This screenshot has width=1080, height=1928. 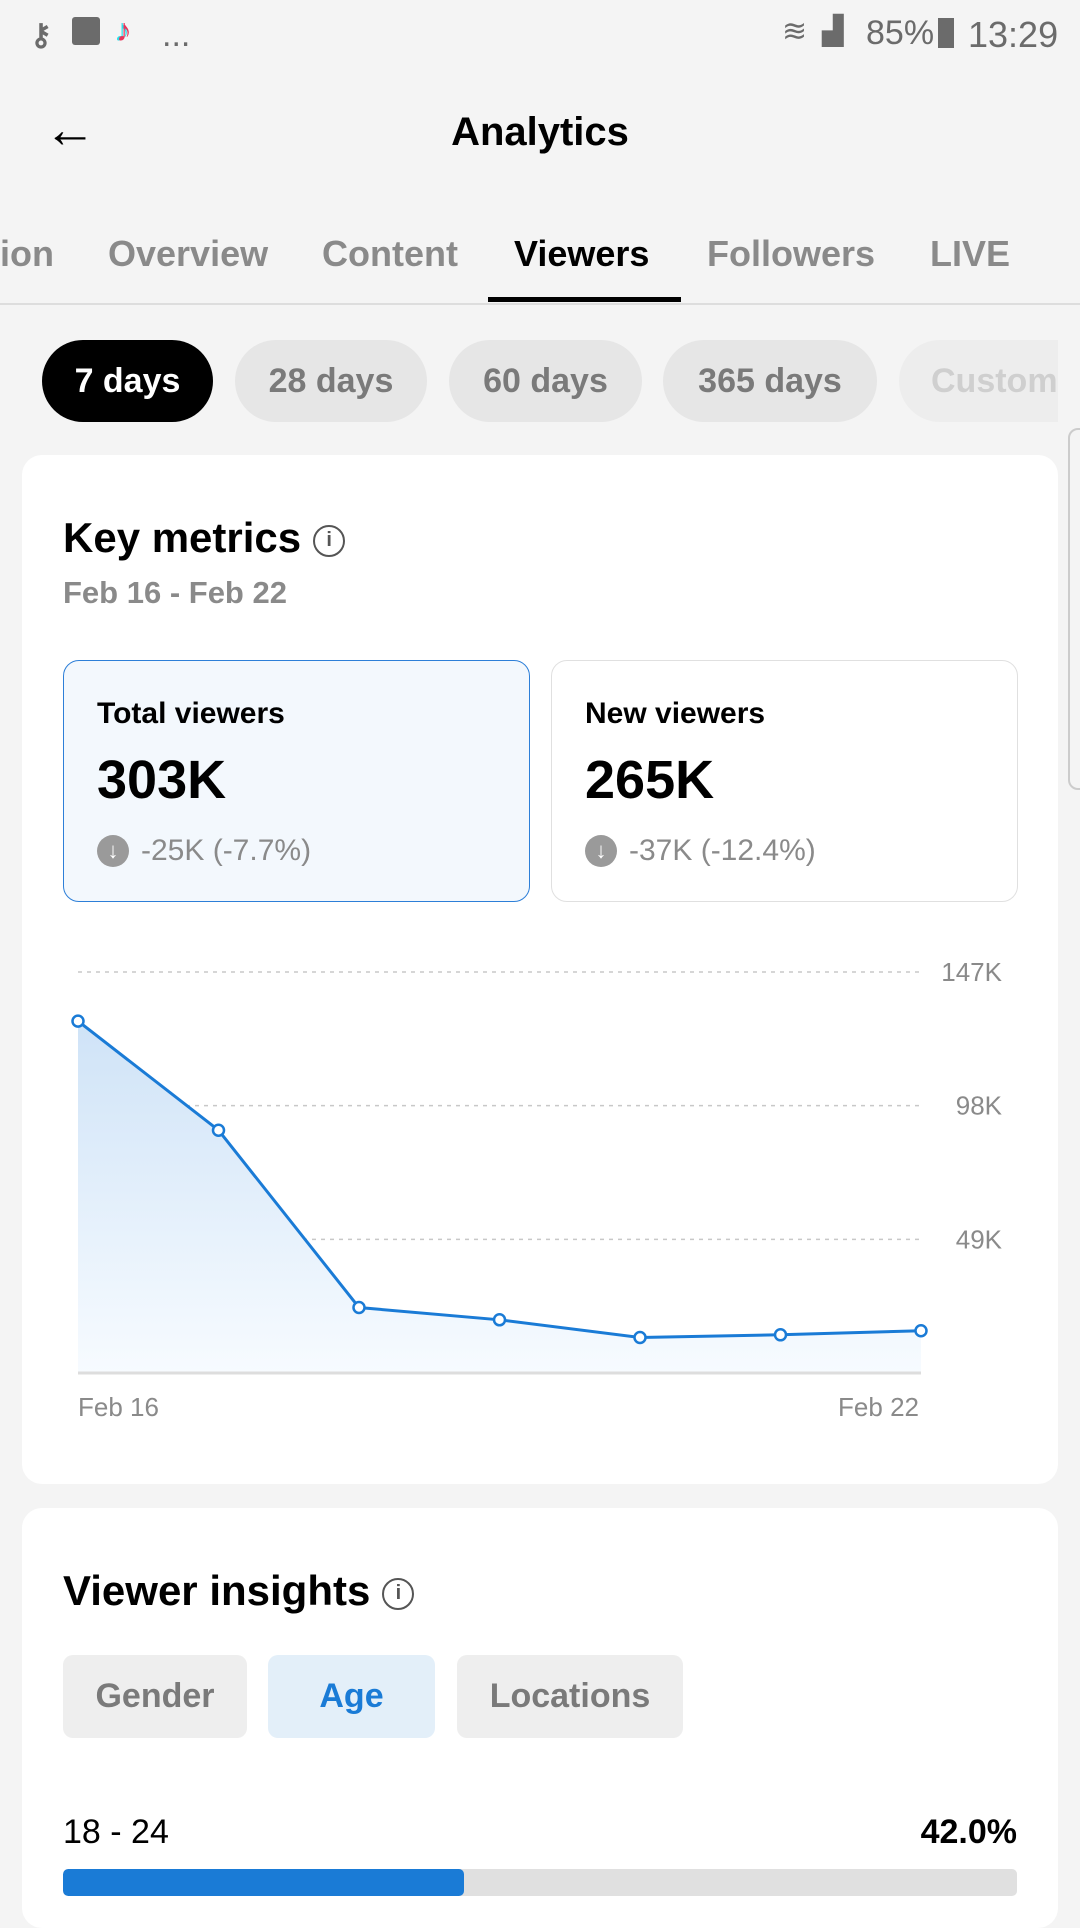 What do you see at coordinates (162, 780) in the screenshot?
I see `metric-value: 303K` at bounding box center [162, 780].